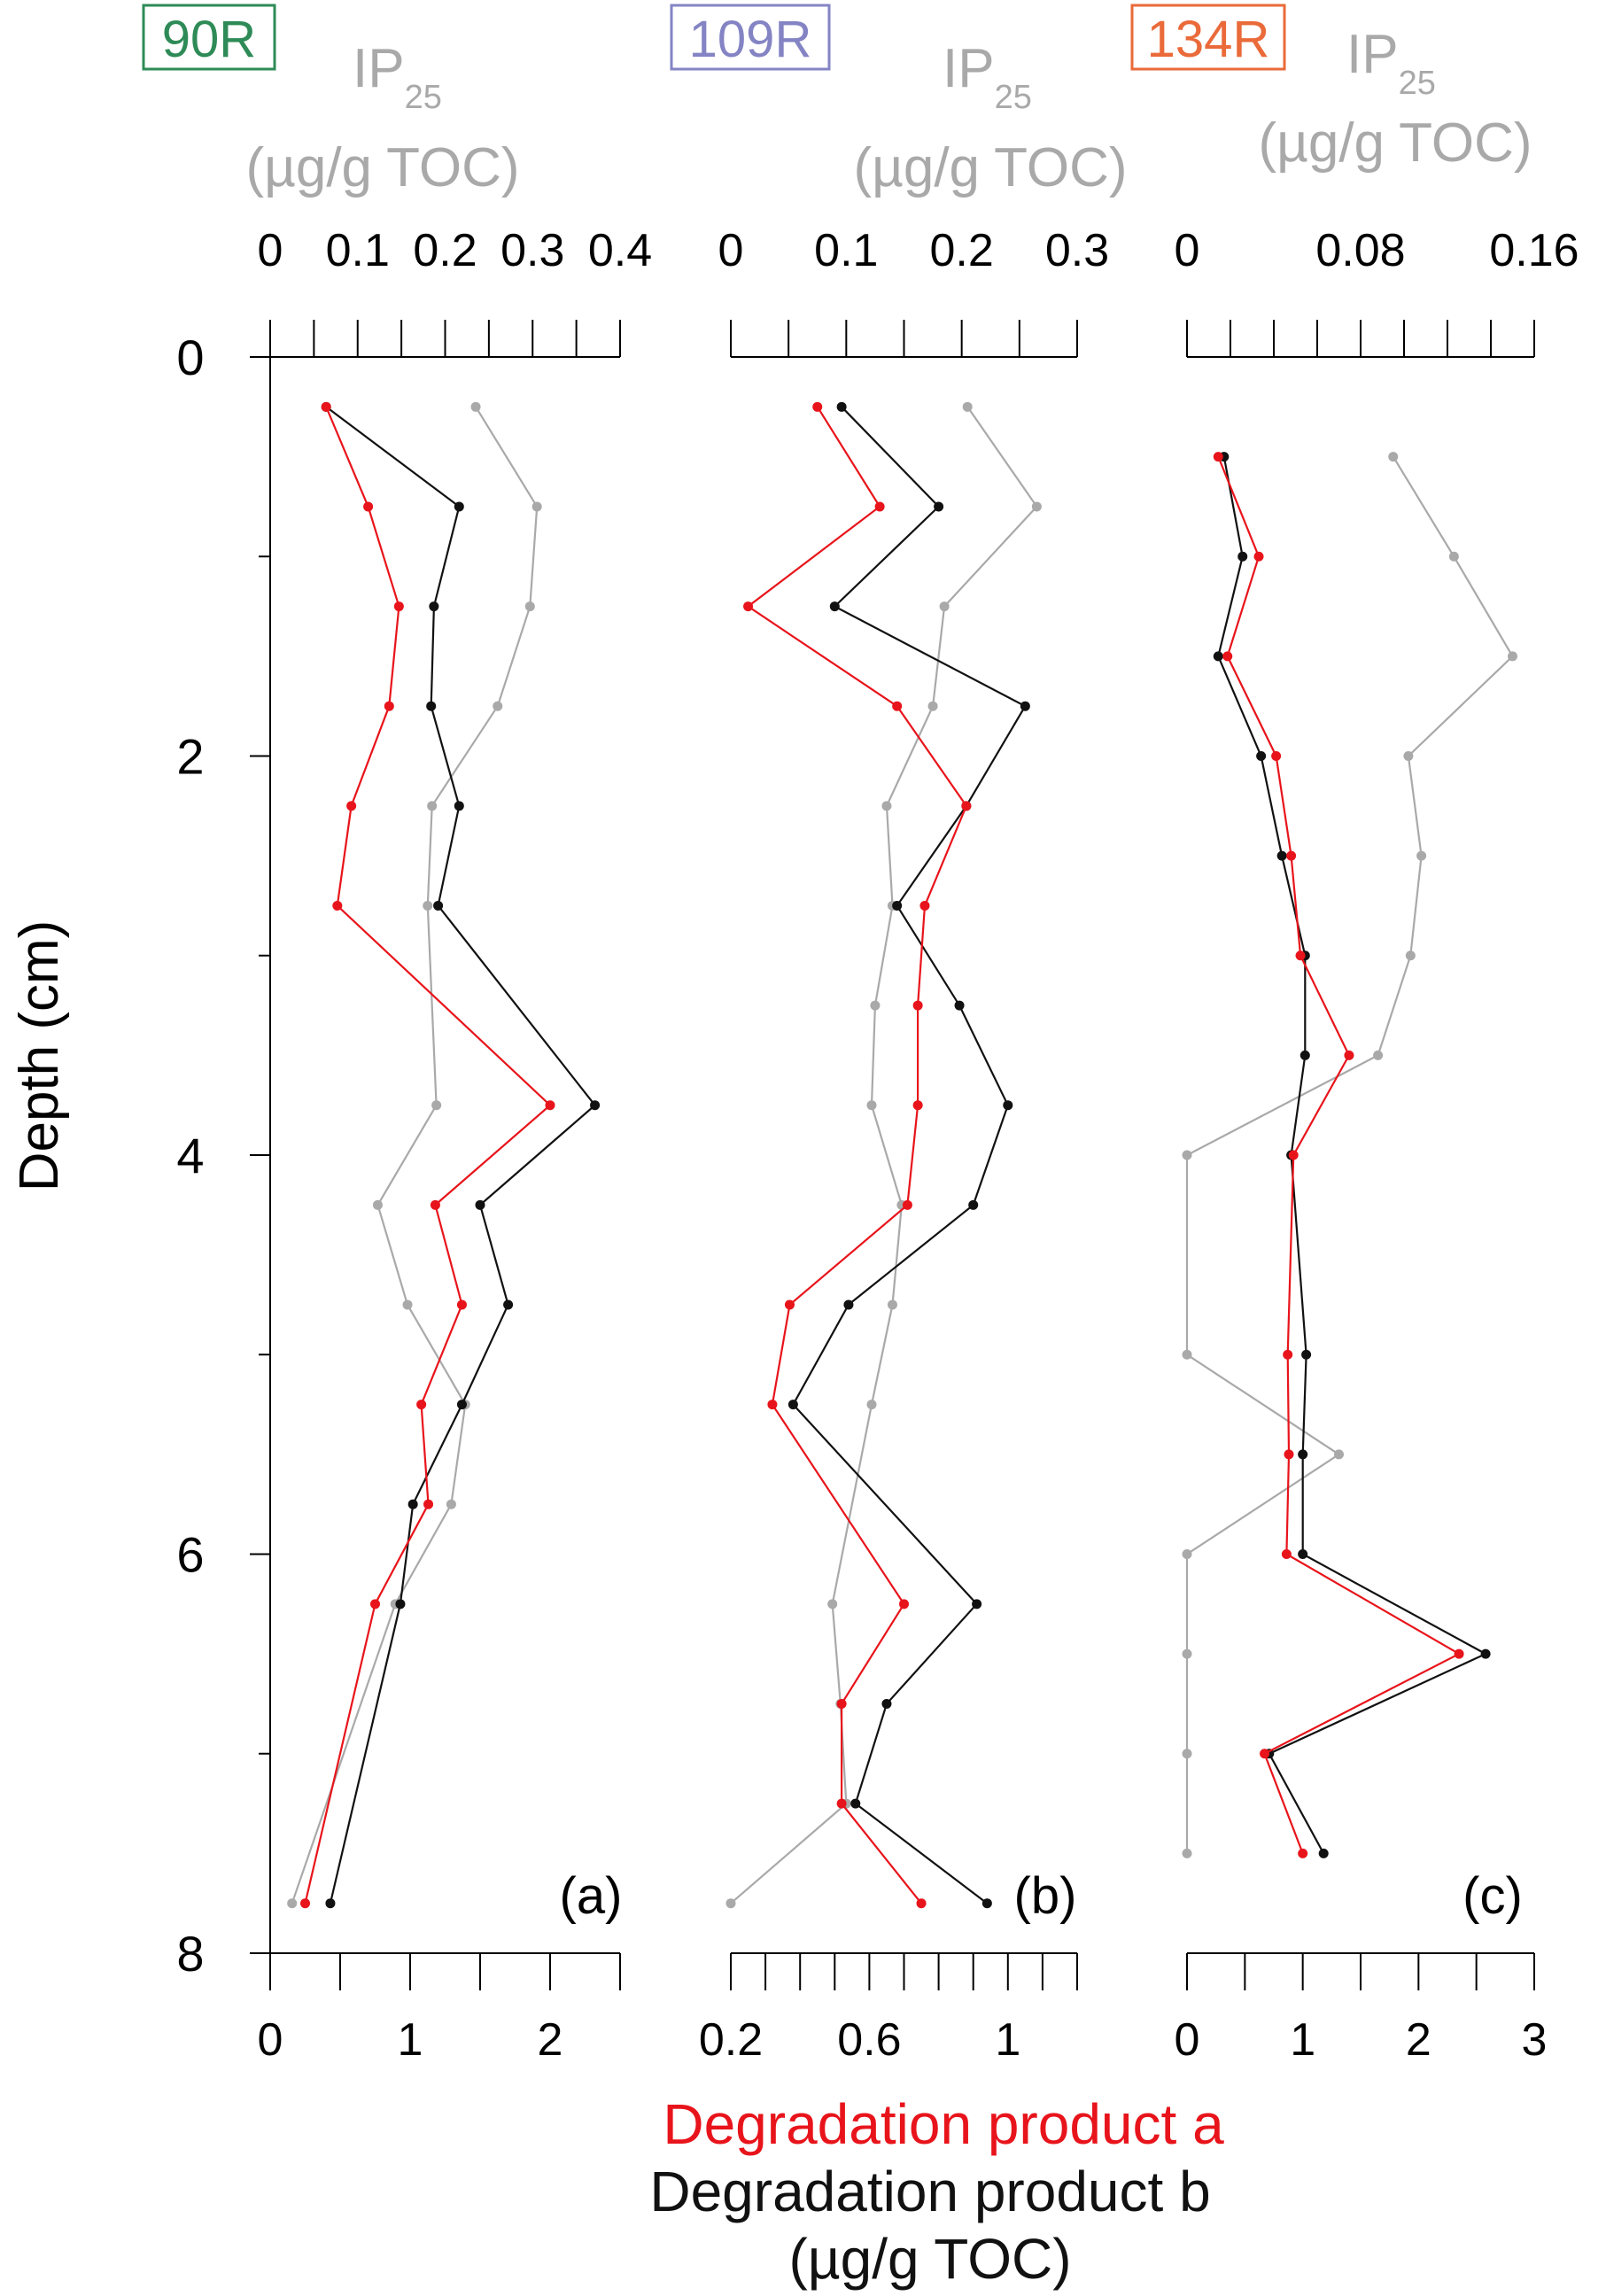  Describe the element at coordinates (1535, 2040) in the screenshot. I see `bottom-tick-label: 3` at that location.